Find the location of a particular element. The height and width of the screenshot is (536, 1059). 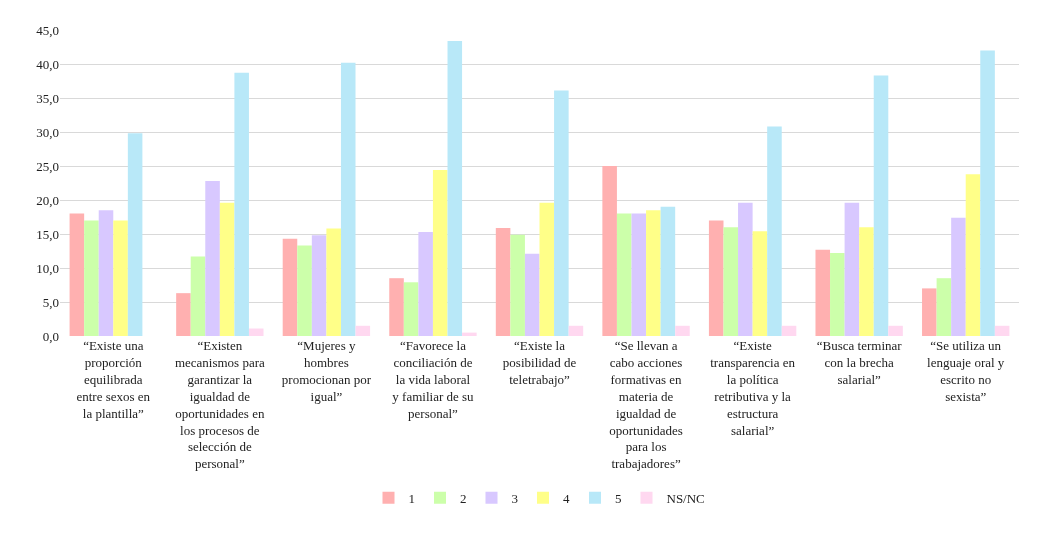

x-tick-label: “Busca terminar con la brecha salarial” is located at coordinates (859, 362).